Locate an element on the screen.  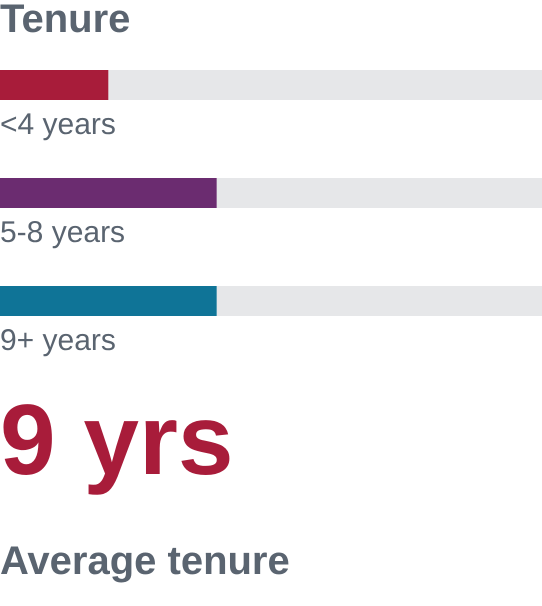
y-tick-label: 9+ years is located at coordinates (58, 340).